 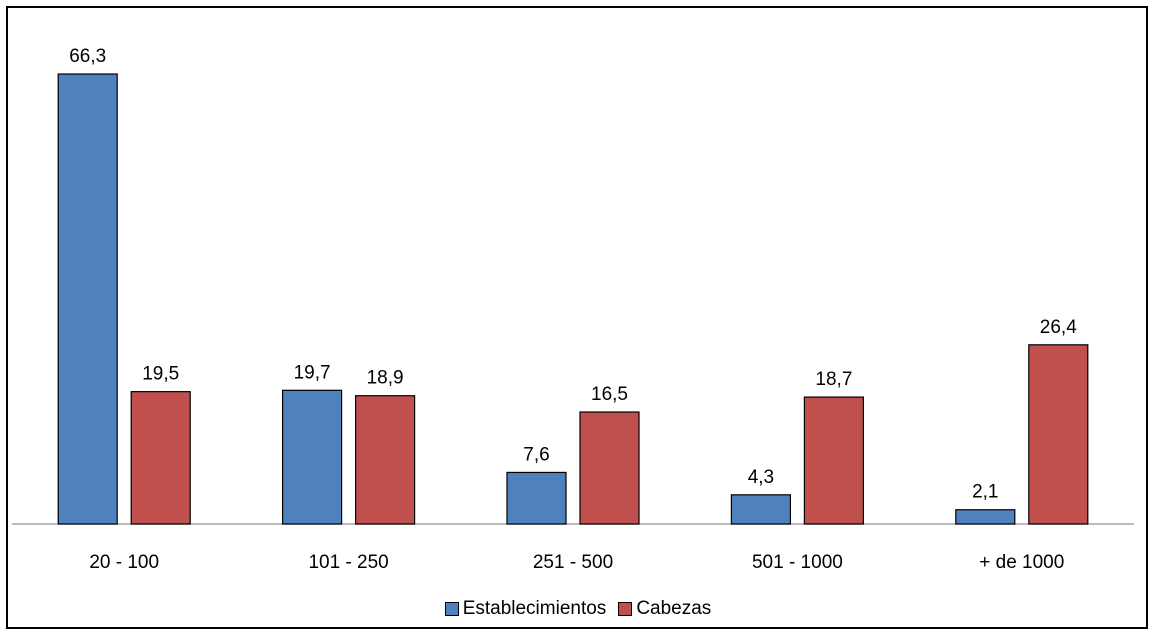 What do you see at coordinates (674, 608) in the screenshot?
I see `legend-label-cabezas: Cabezas` at bounding box center [674, 608].